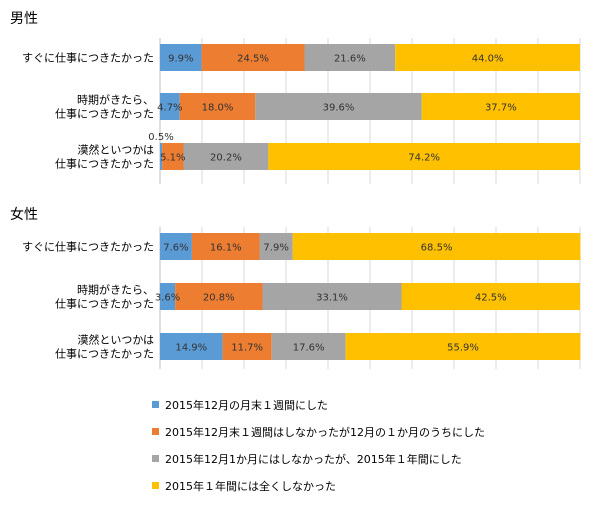  What do you see at coordinates (160, 137) in the screenshot?
I see `value-label: 0.5%` at bounding box center [160, 137].